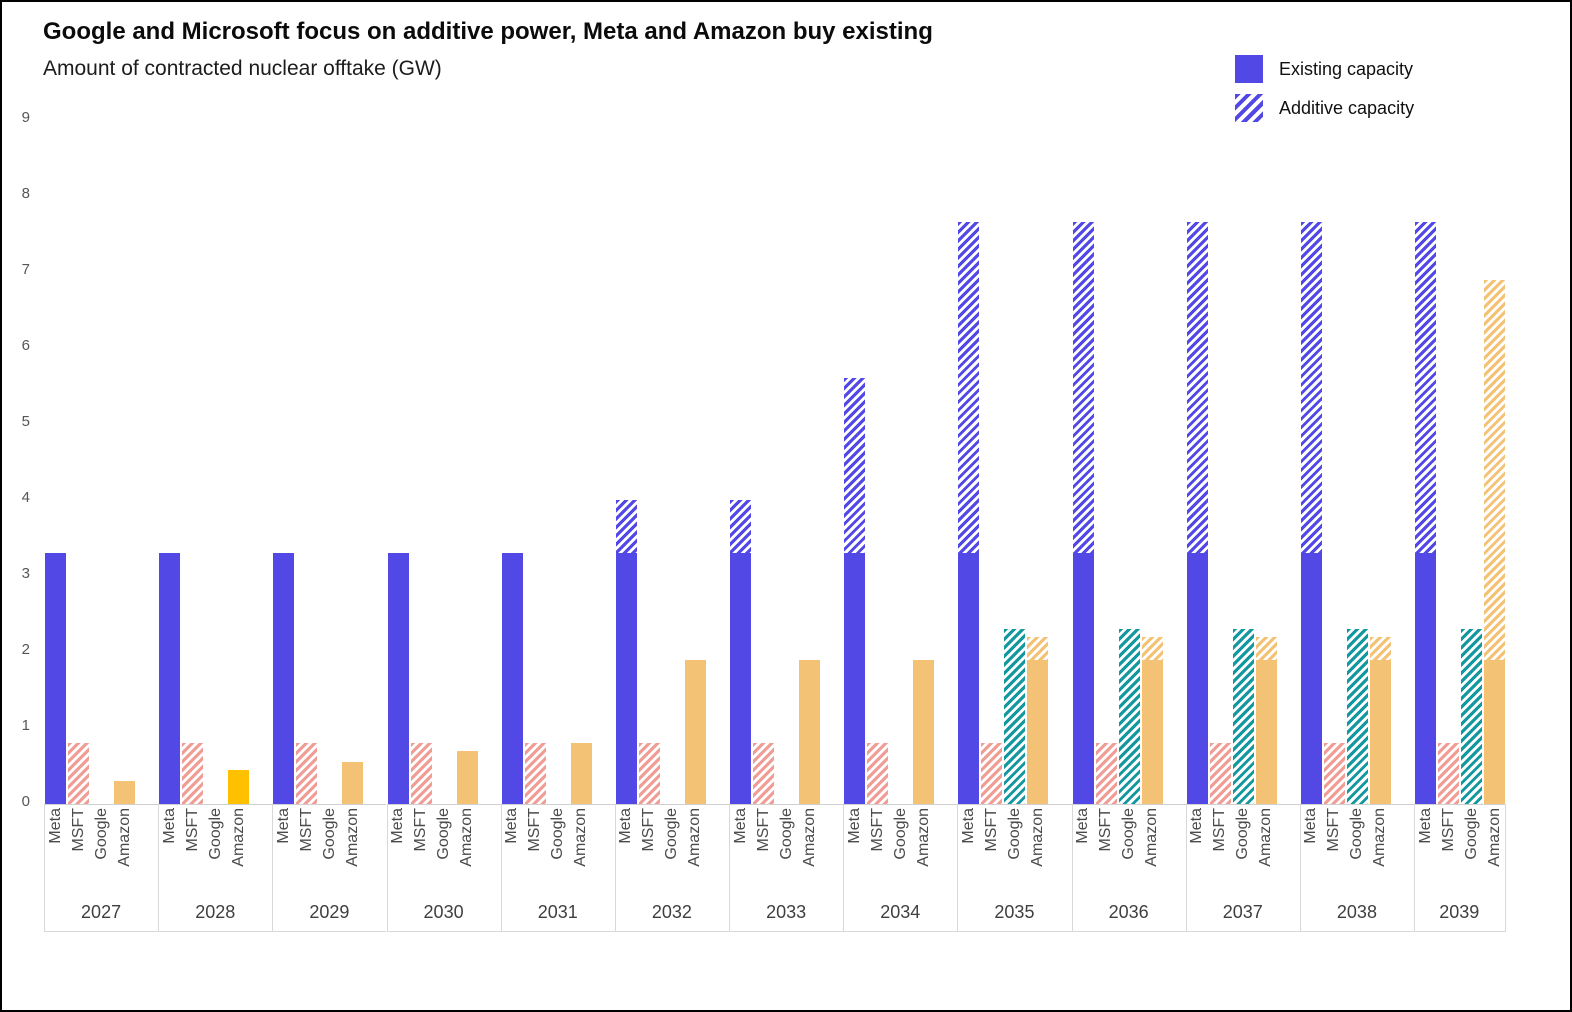  Describe the element at coordinates (809, 837) in the screenshot. I see `company-label-amazon-2033: Amazon` at that location.